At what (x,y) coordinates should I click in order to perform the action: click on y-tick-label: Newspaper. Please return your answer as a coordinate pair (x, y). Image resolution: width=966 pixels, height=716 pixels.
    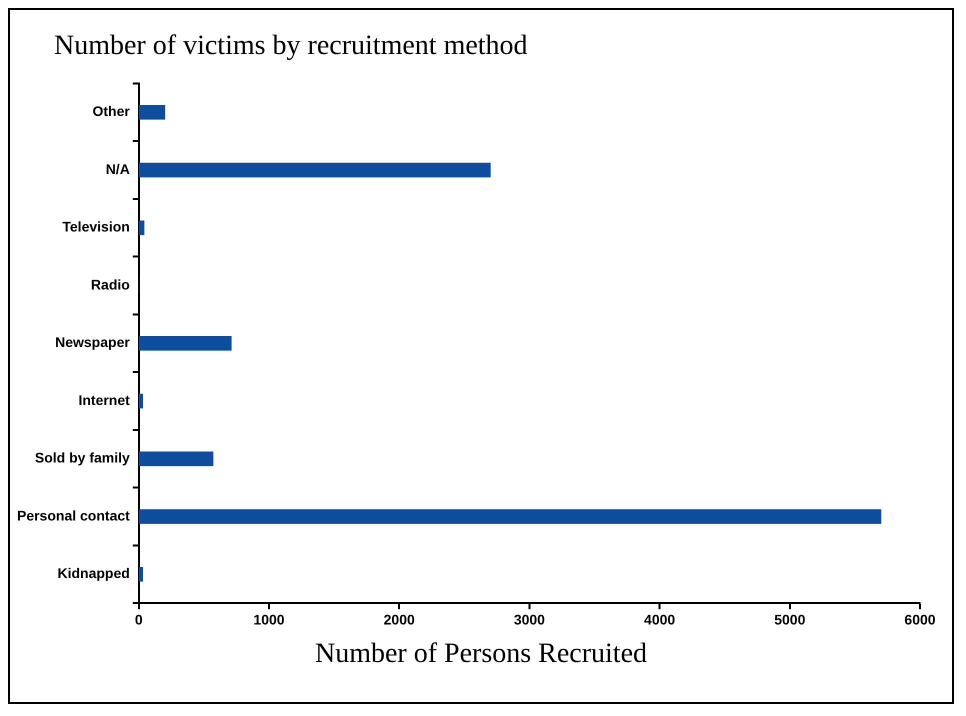
    Looking at the image, I should click on (92, 342).